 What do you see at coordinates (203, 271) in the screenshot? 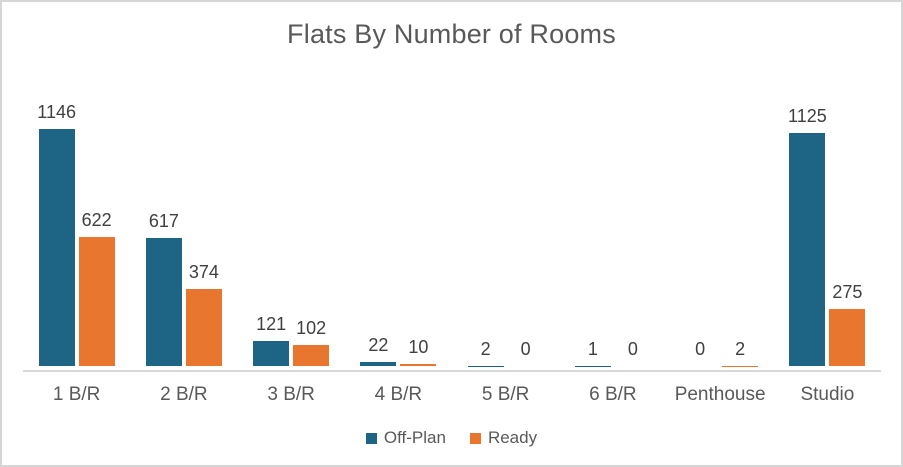
I see `ready-data-label-2-b-r: 374` at bounding box center [203, 271].